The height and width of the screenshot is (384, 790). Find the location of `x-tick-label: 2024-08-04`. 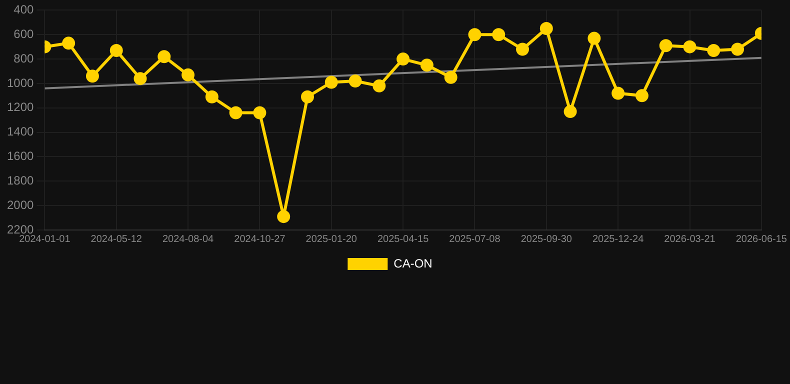

x-tick-label: 2024-08-04 is located at coordinates (188, 239).